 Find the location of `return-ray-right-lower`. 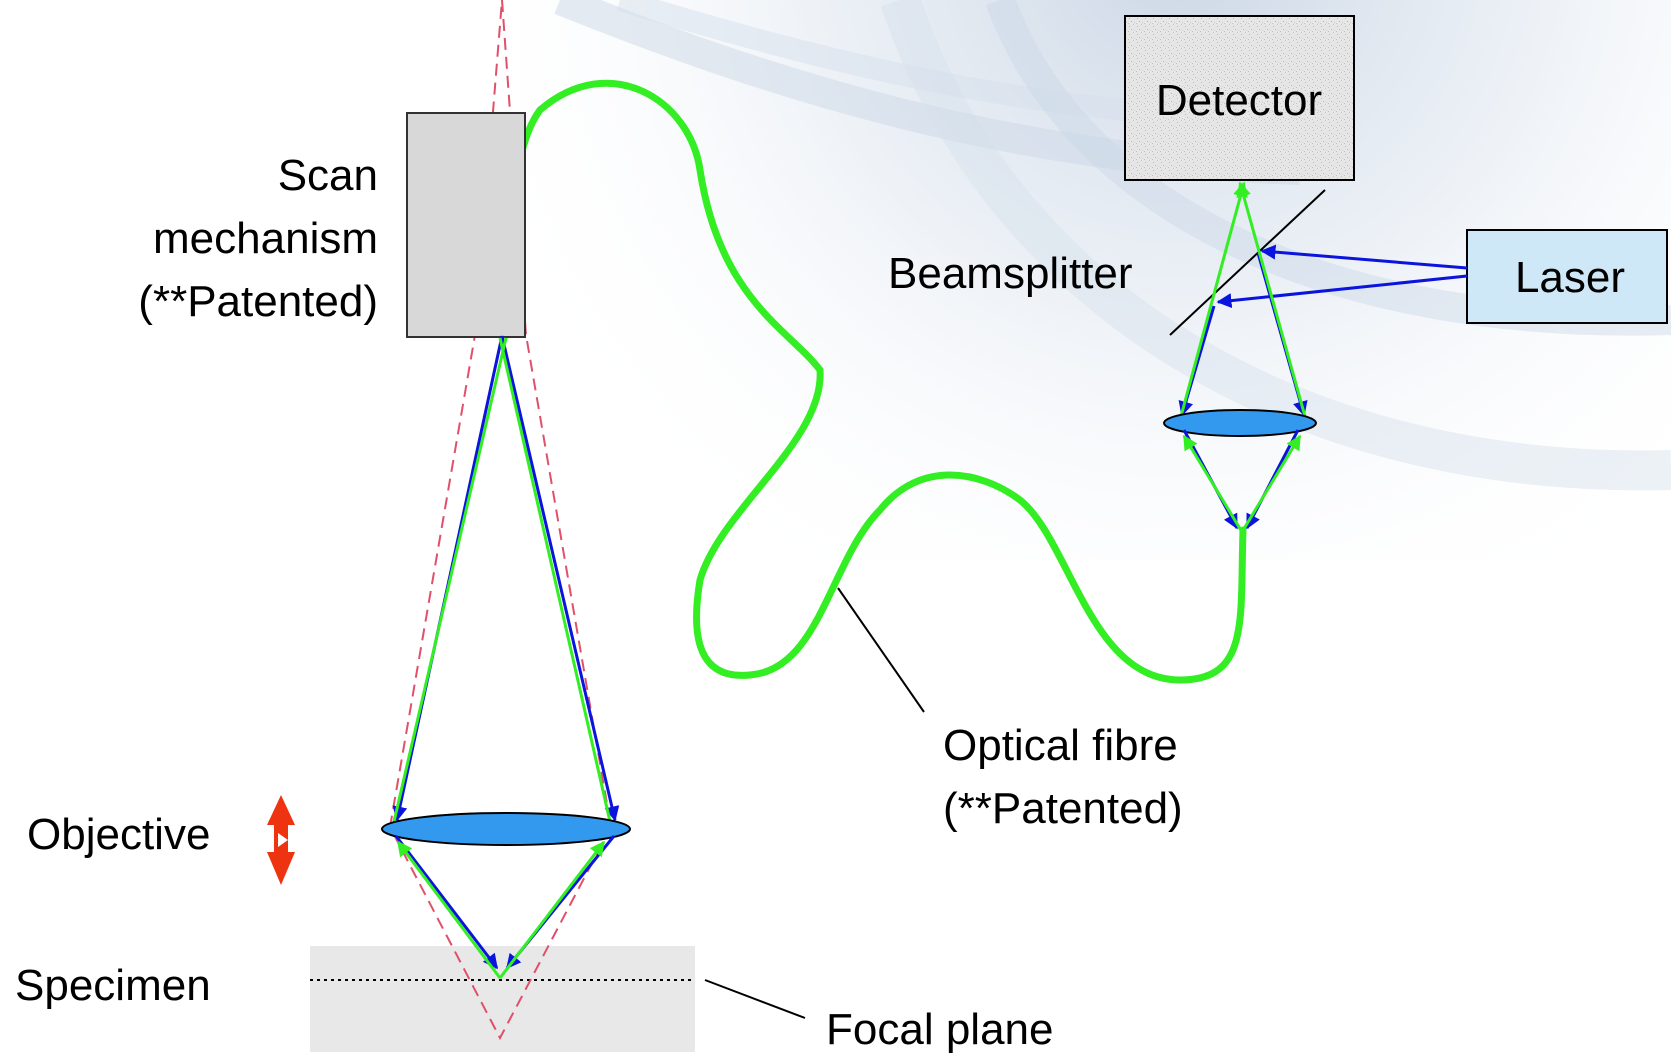

return-ray-right-lower is located at coordinates (552, 909).